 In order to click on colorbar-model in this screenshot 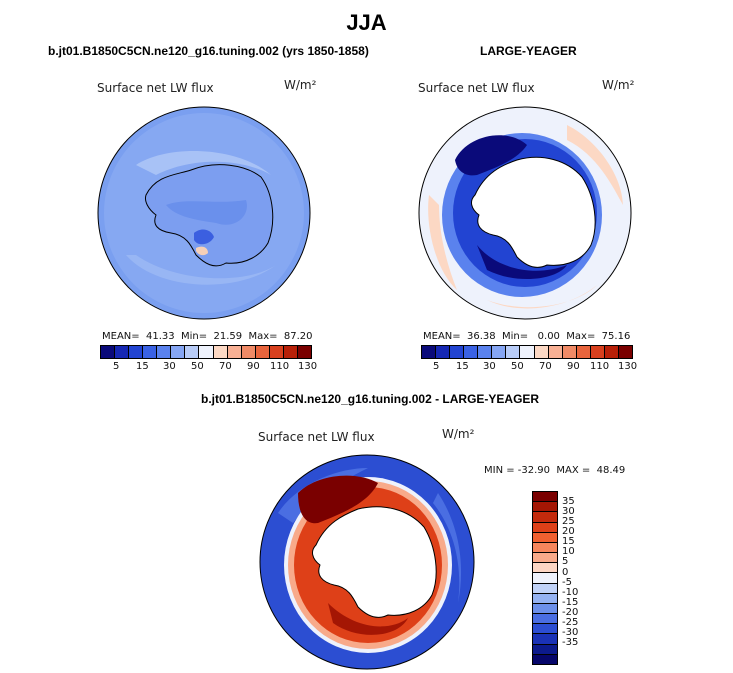, I will do `click(206, 352)`.